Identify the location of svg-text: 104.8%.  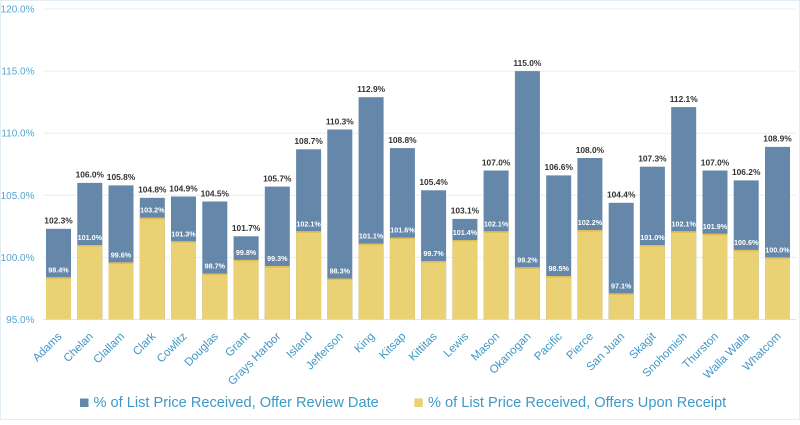
(152, 190).